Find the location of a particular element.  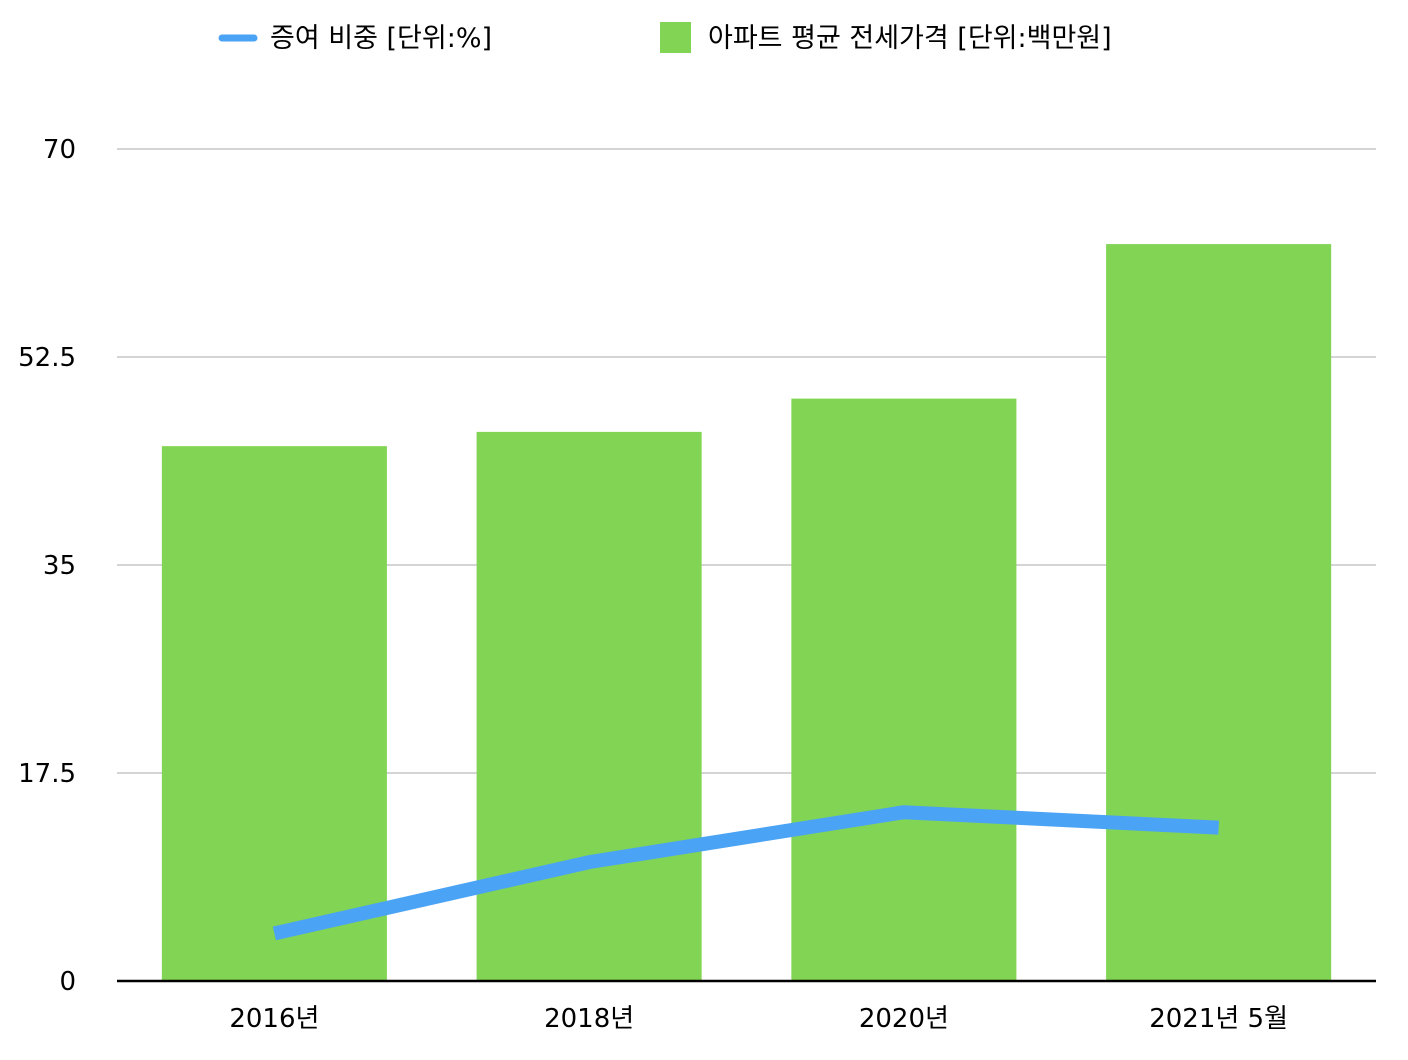

legend-bar-swatch is located at coordinates (675, 37).